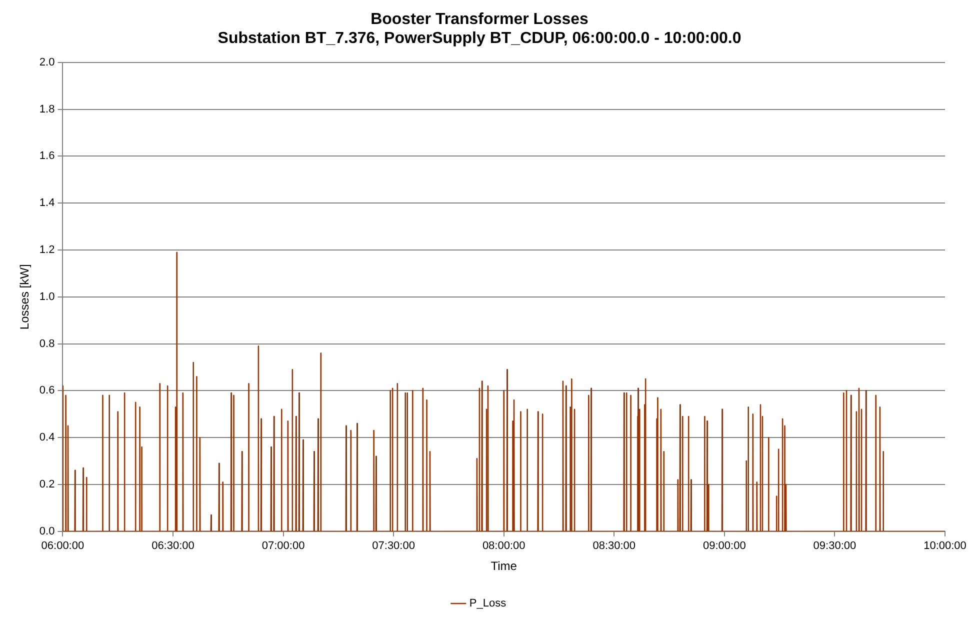  What do you see at coordinates (173, 546) in the screenshot?
I see `x-tick-label: 06:30:00` at bounding box center [173, 546].